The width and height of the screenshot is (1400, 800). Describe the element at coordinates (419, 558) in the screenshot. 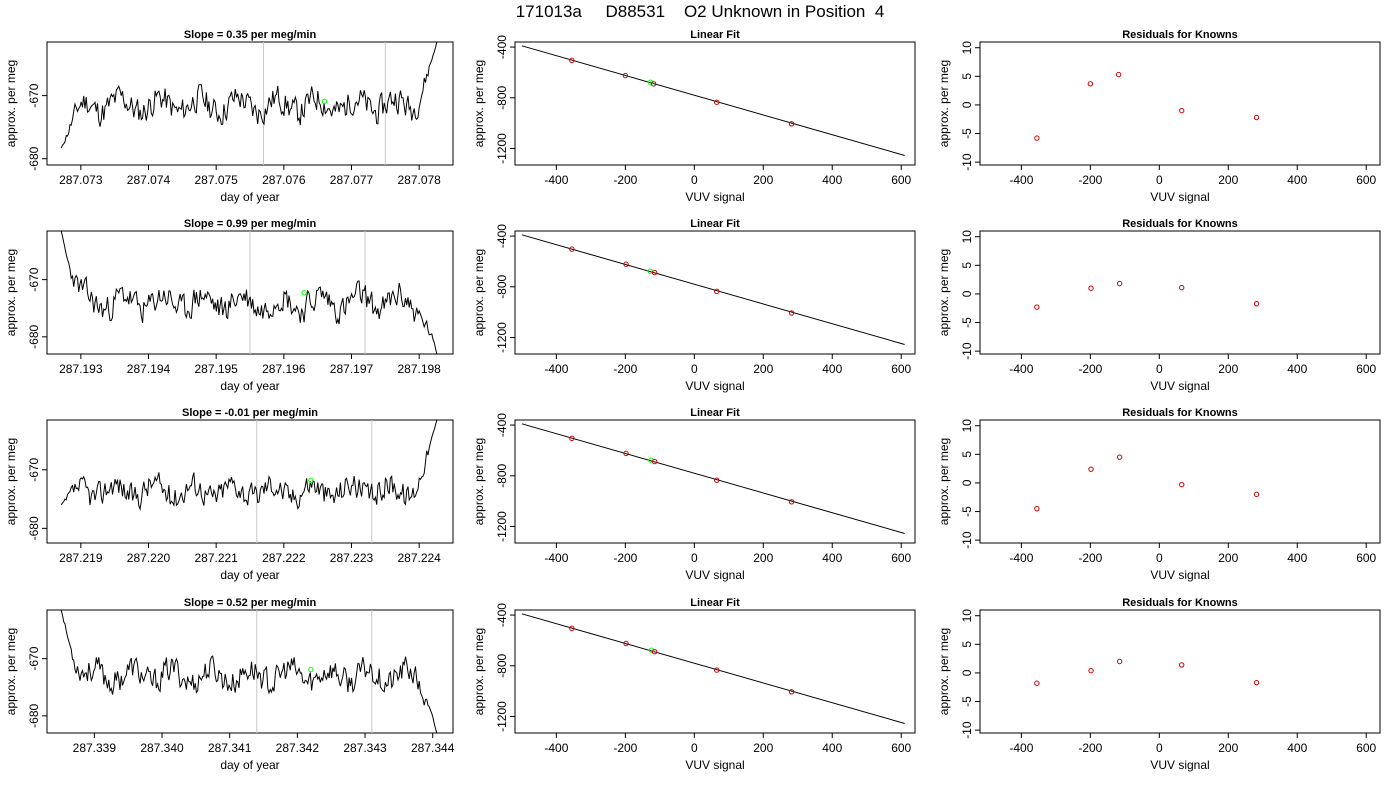

I see `x-tick-label: 287.224` at that location.